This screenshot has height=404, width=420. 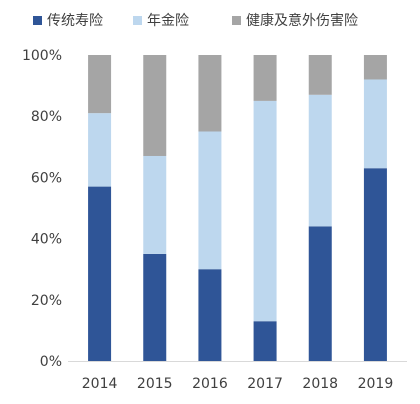 What do you see at coordinates (46, 178) in the screenshot?
I see `y-tick-label-60: 60%` at bounding box center [46, 178].